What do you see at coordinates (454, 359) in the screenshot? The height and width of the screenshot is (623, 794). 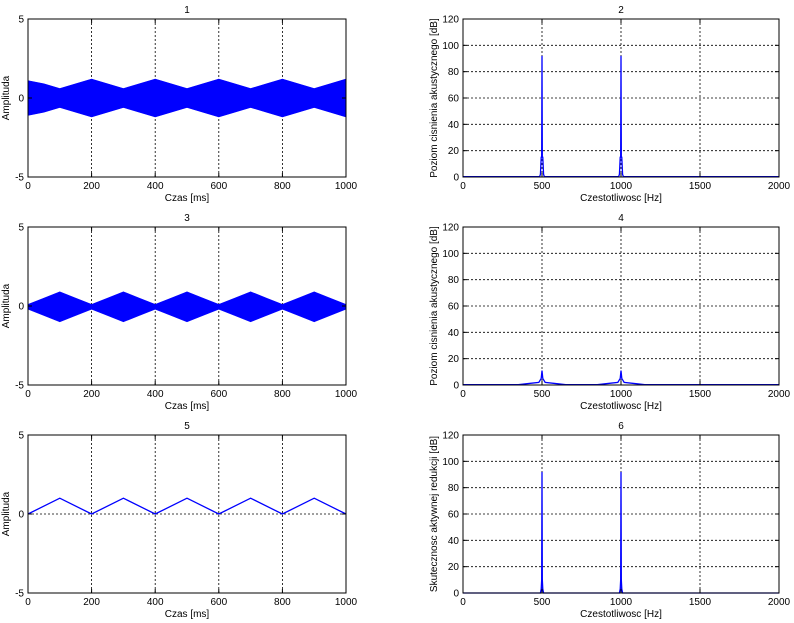 I see `plot4-ytick-label-1: 20` at bounding box center [454, 359].